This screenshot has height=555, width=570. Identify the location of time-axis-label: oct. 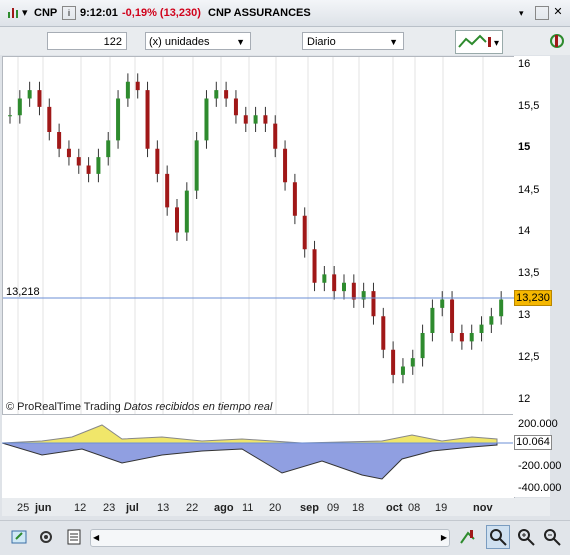
(394, 508).